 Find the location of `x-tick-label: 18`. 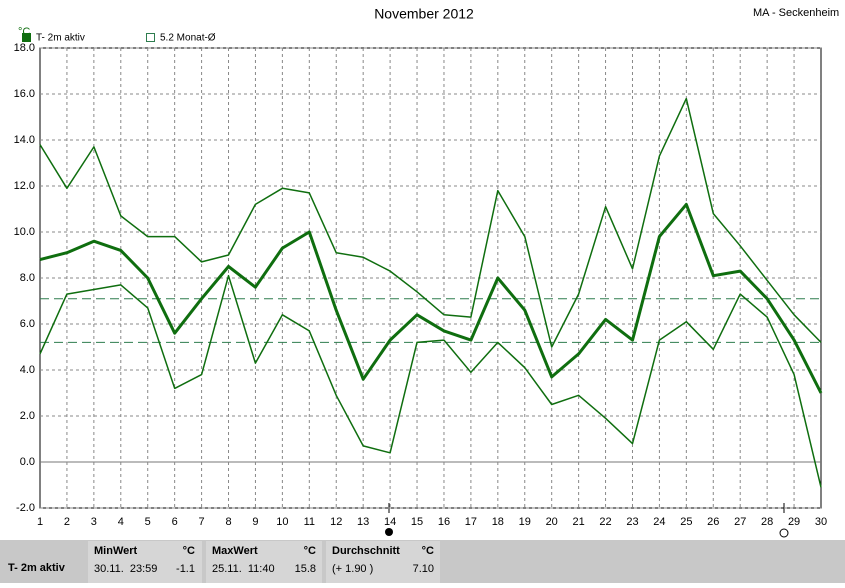

x-tick-label: 18 is located at coordinates (498, 522).